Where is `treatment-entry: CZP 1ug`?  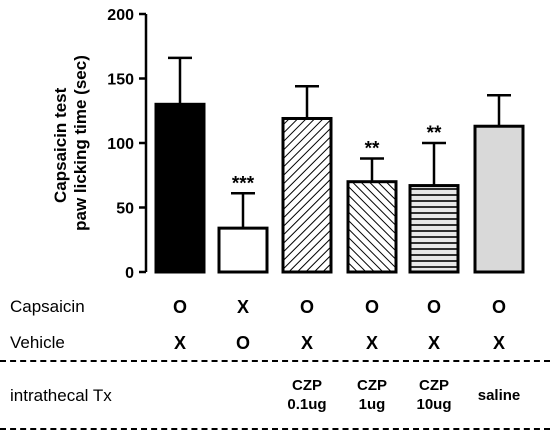
treatment-entry: CZP 1ug is located at coordinates (372, 395).